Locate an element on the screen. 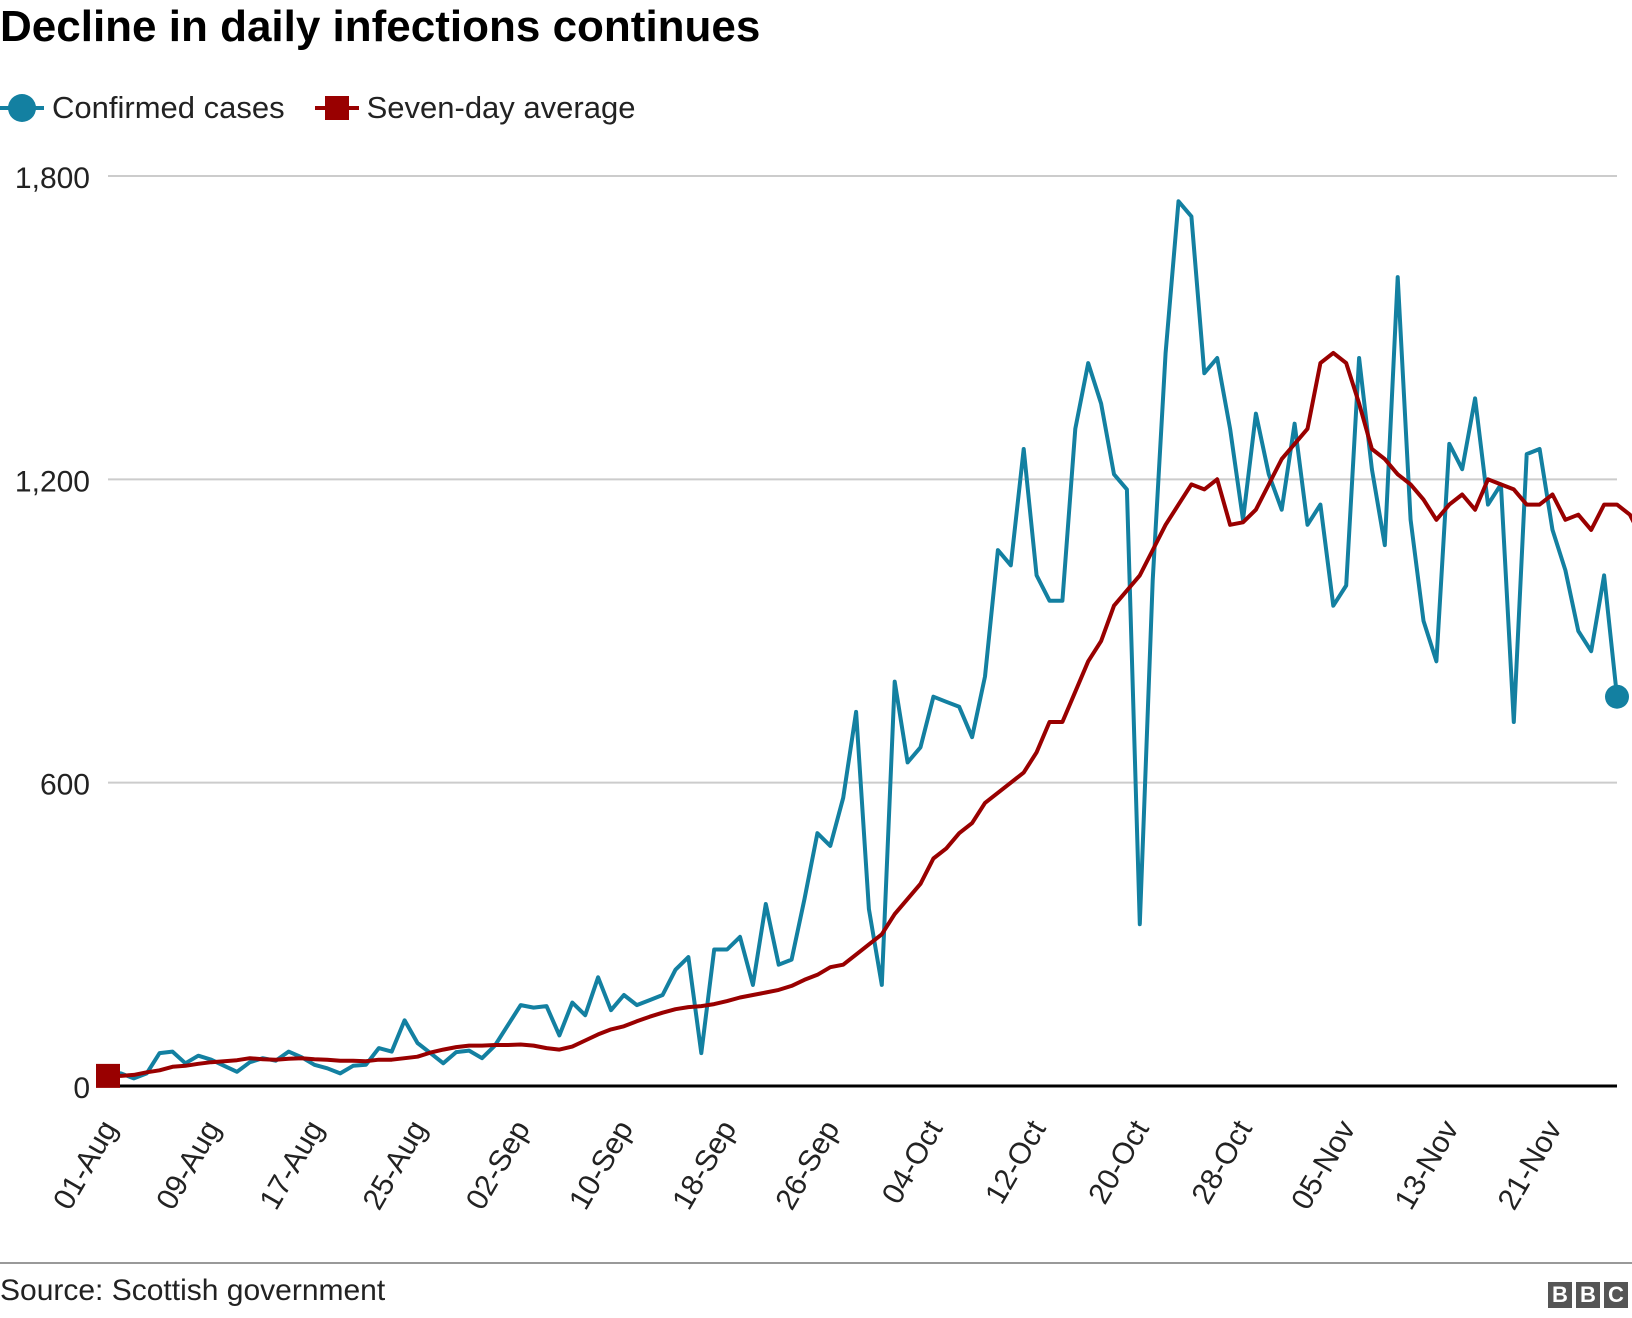 This screenshot has height=1318, width=1632. circle-marker-icon is located at coordinates (22, 108).